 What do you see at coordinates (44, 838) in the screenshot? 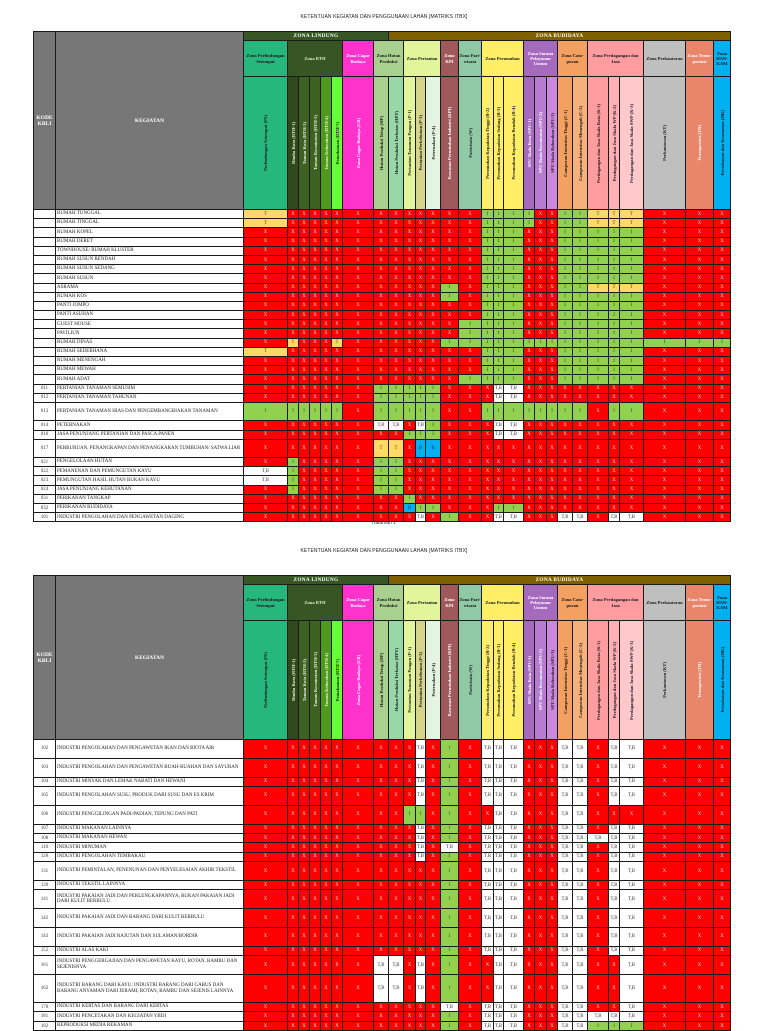
I see `kbli-code: 108` at bounding box center [44, 838].